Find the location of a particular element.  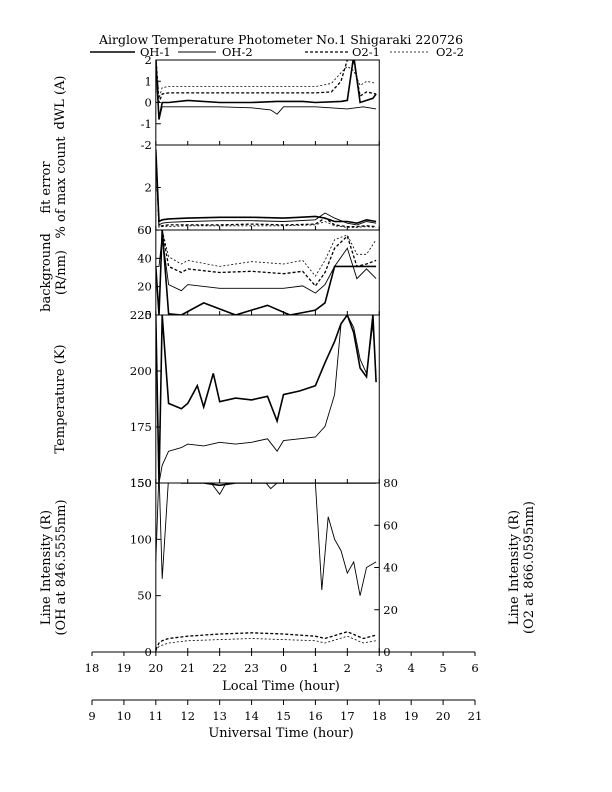

y-right-axis-label-line_intensity: (O2 at 866.0595nm) is located at coordinates (529, 567).